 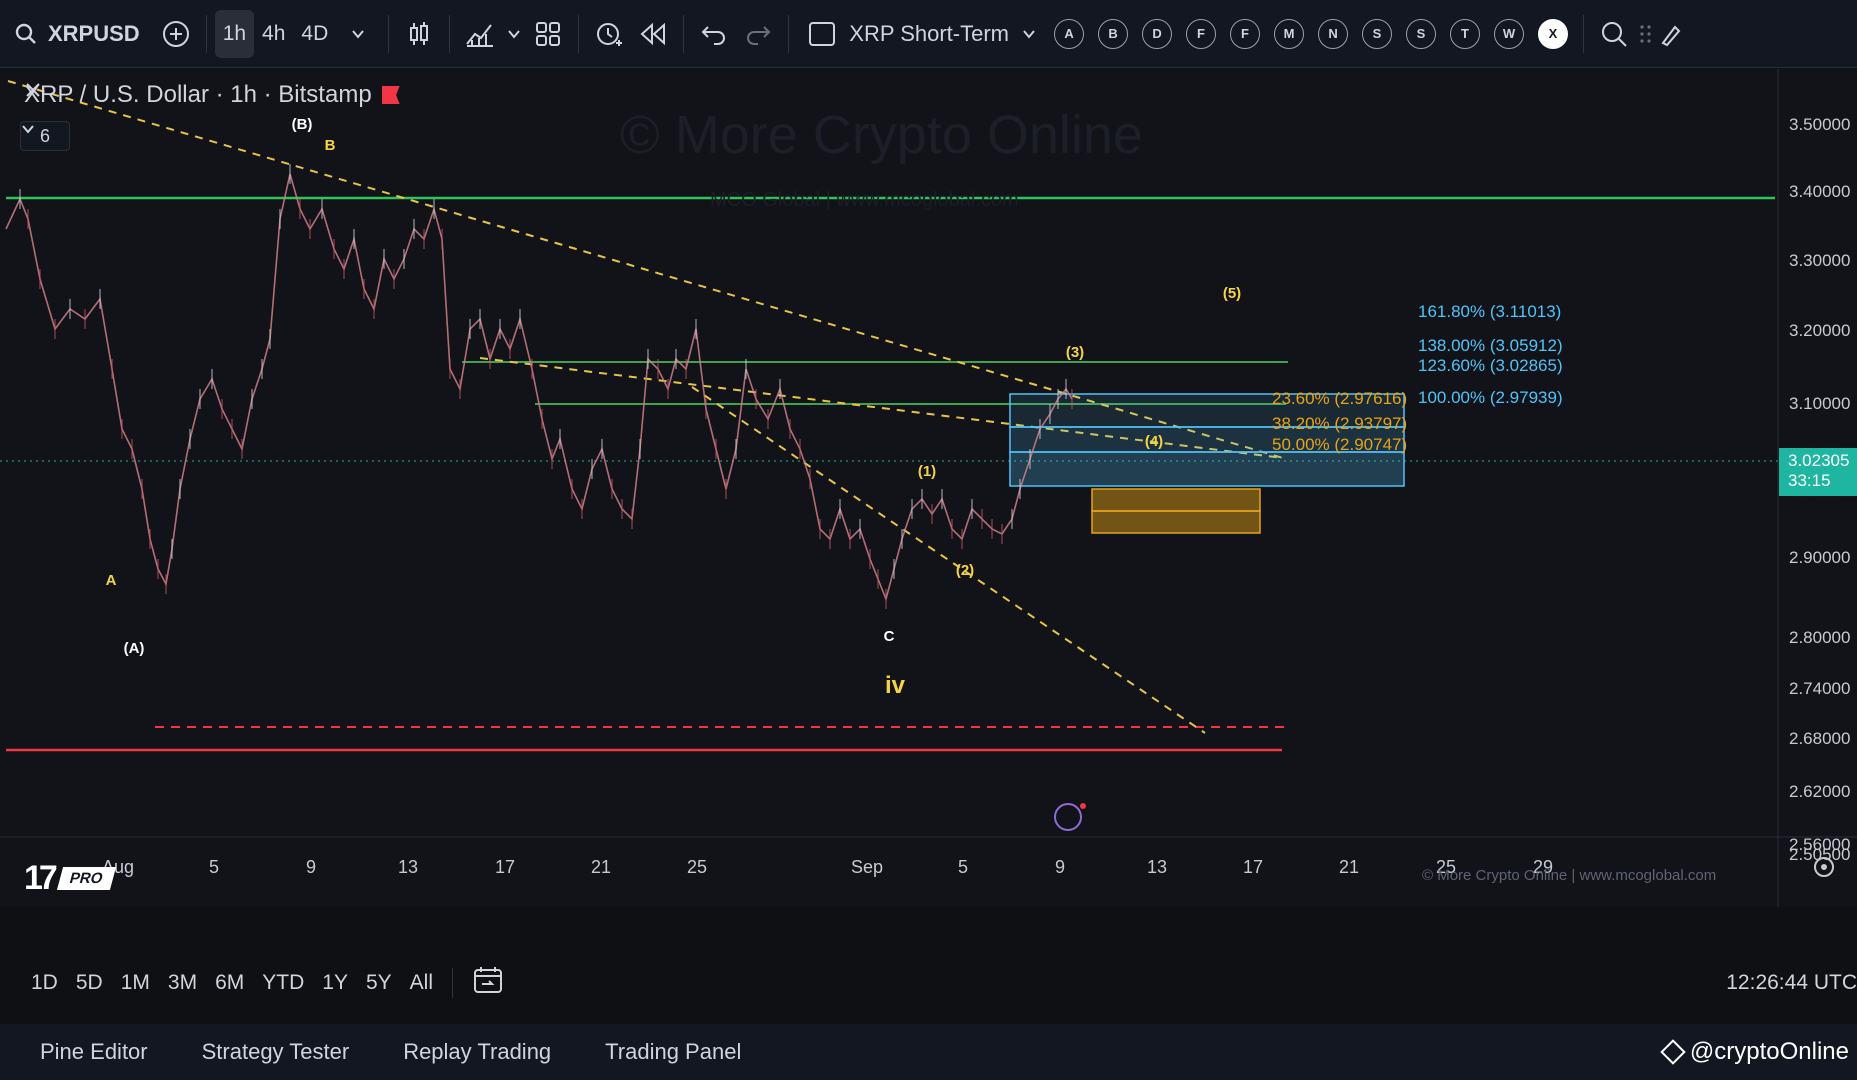 What do you see at coordinates (1819, 738) in the screenshot?
I see `price-axis-label: 2.68000` at bounding box center [1819, 738].